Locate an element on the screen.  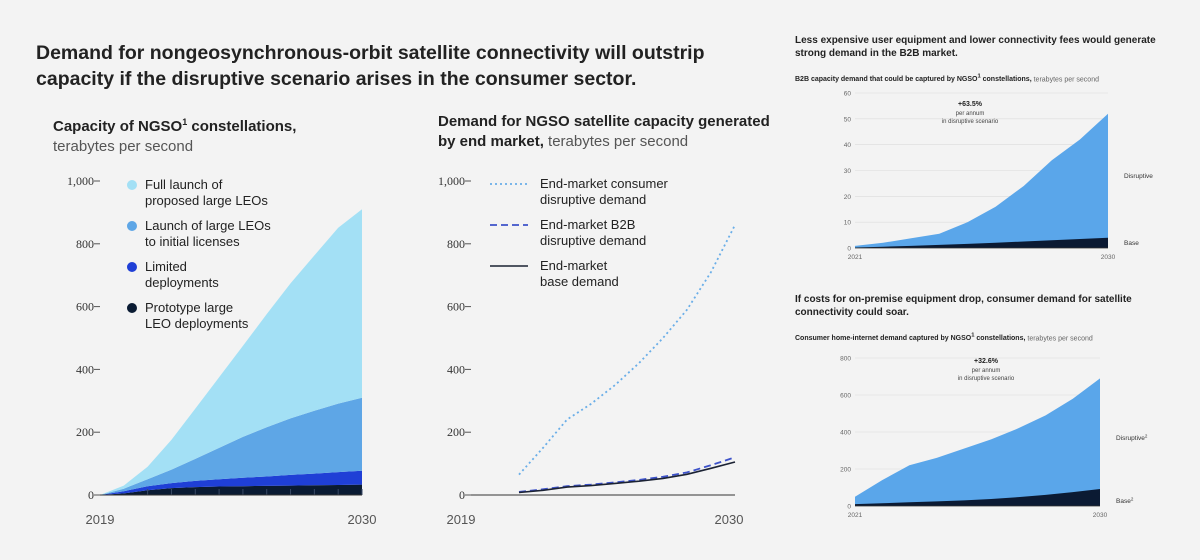
chart2-unit: terabytes per second is located at coordinates (618, 141).